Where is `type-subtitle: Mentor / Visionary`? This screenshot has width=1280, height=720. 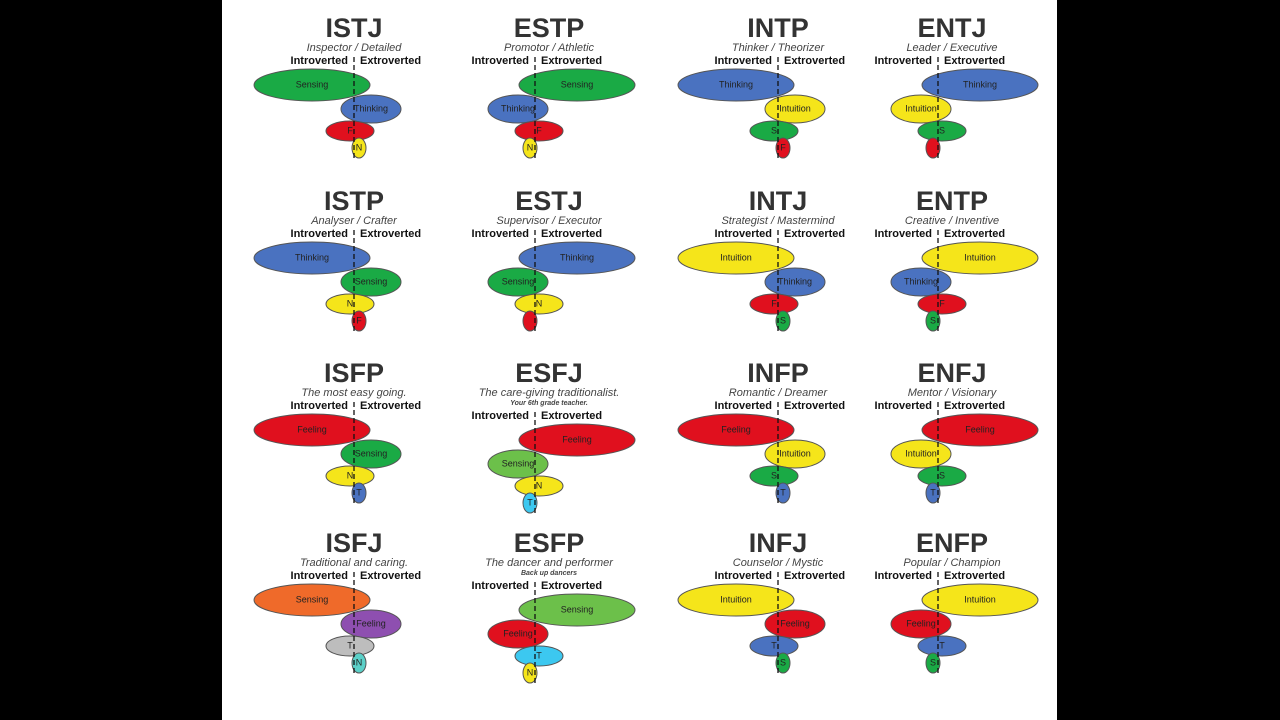 type-subtitle: Mentor / Visionary is located at coordinates (953, 393).